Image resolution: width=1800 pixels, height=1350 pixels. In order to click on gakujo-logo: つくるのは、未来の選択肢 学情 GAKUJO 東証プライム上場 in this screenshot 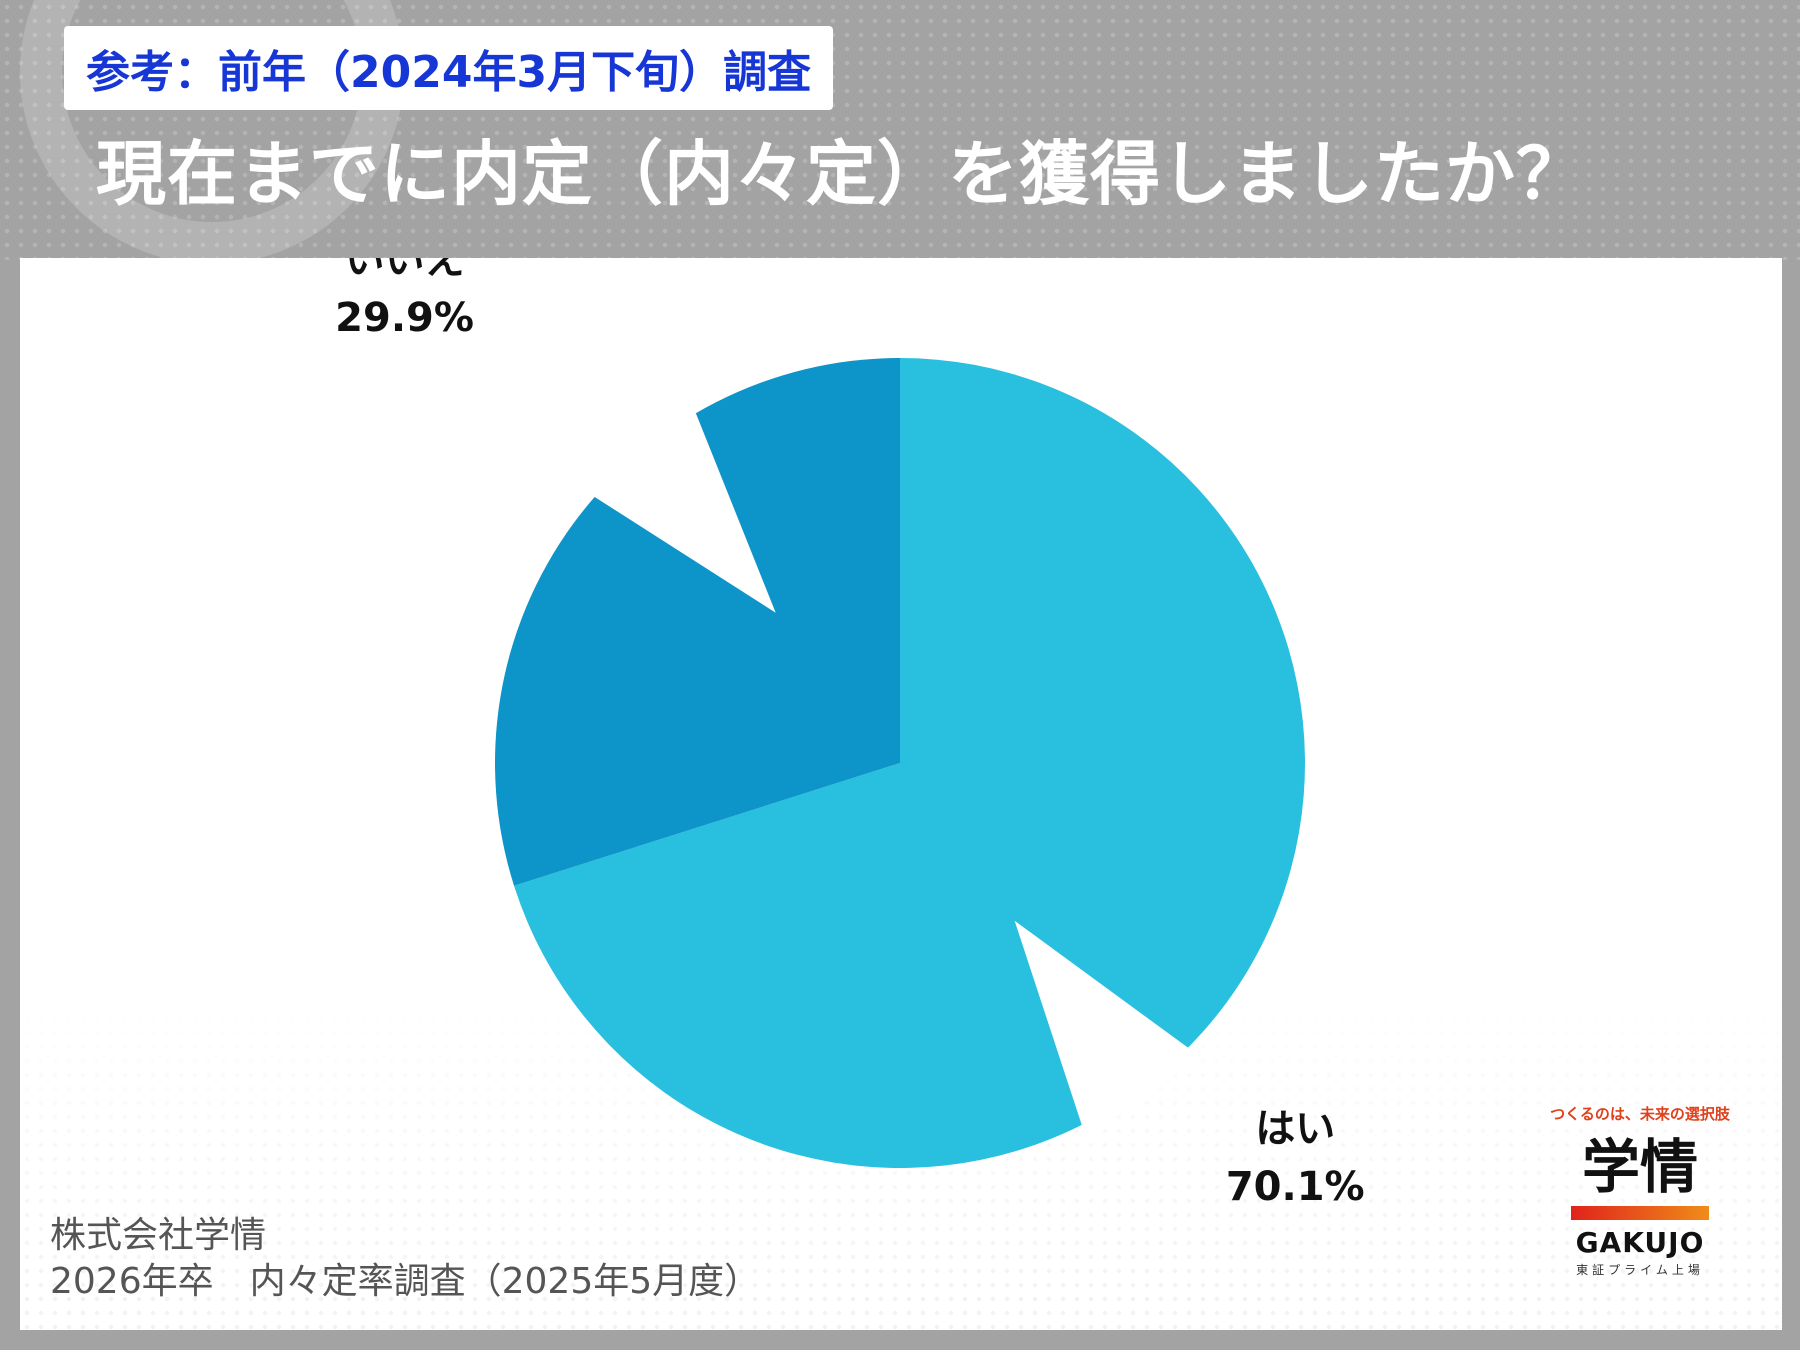, I will do `click(1640, 1190)`.